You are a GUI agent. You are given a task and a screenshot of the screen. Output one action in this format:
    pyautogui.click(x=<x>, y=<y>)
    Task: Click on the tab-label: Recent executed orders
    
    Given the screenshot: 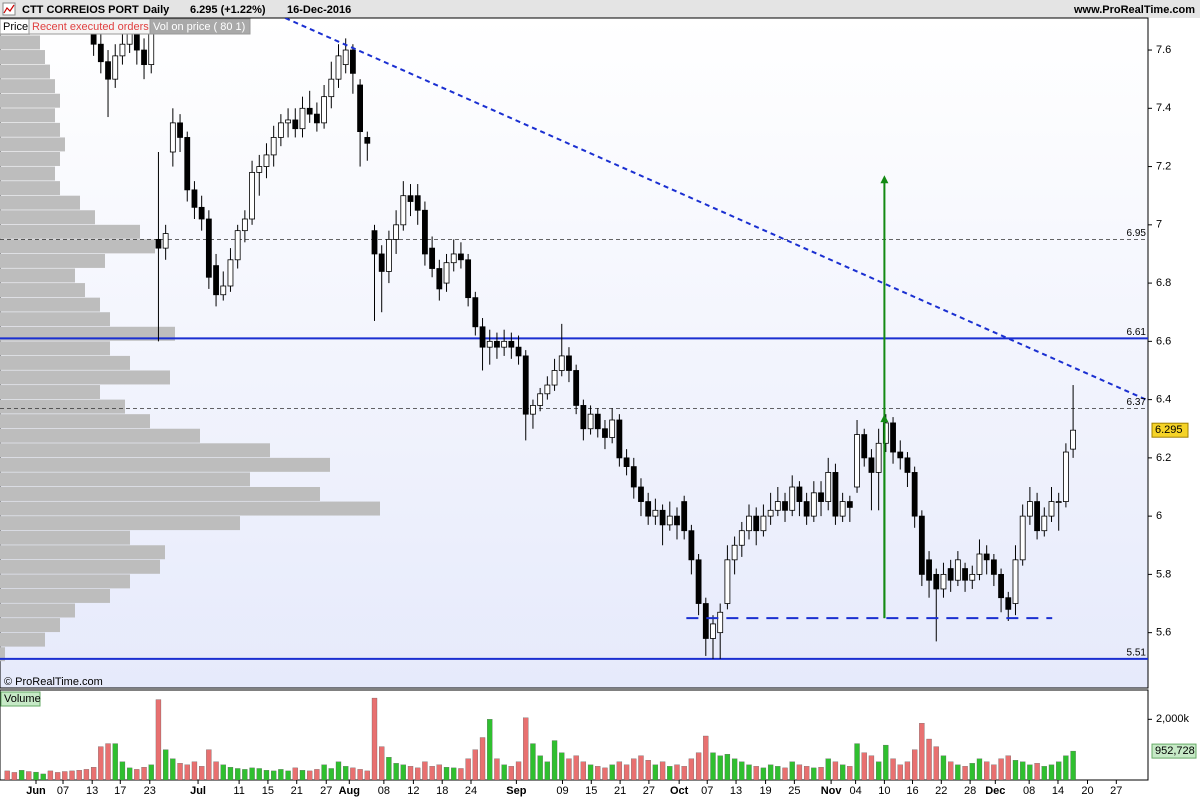 What is the action you would take?
    pyautogui.click(x=90, y=27)
    